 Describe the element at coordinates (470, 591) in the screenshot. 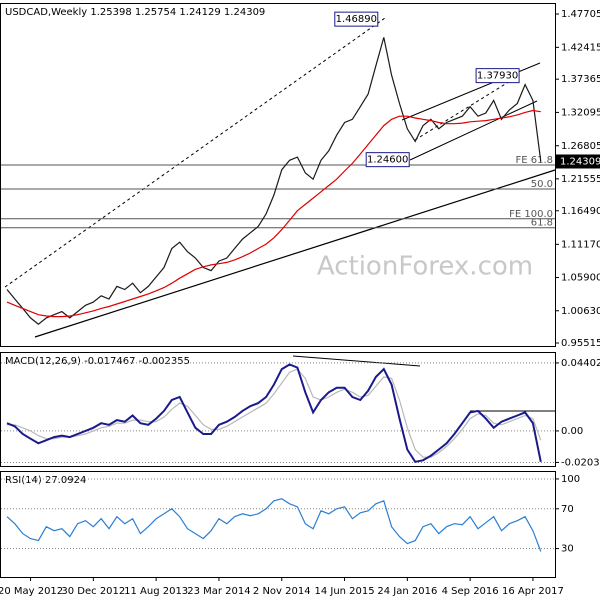

I see `x-tick-label: 4 Sep 2016` at that location.